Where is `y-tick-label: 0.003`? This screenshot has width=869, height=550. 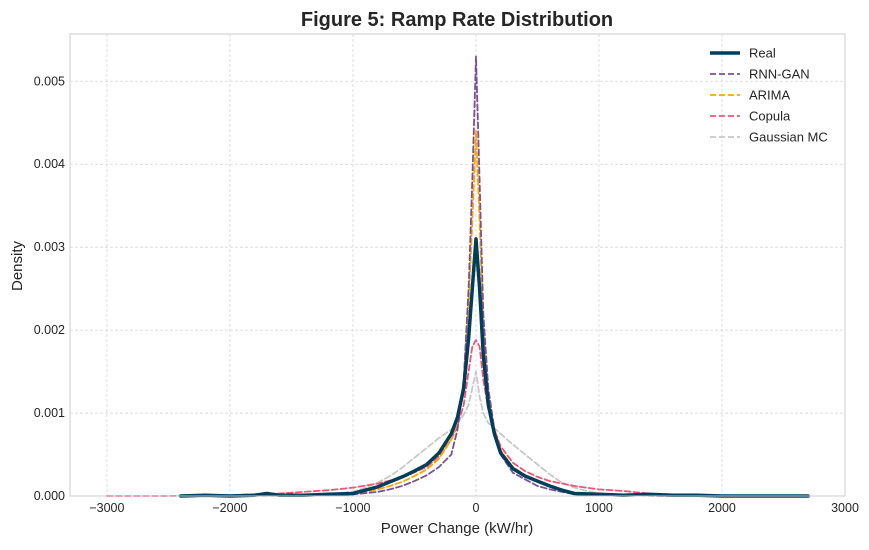 y-tick-label: 0.003 is located at coordinates (49, 247).